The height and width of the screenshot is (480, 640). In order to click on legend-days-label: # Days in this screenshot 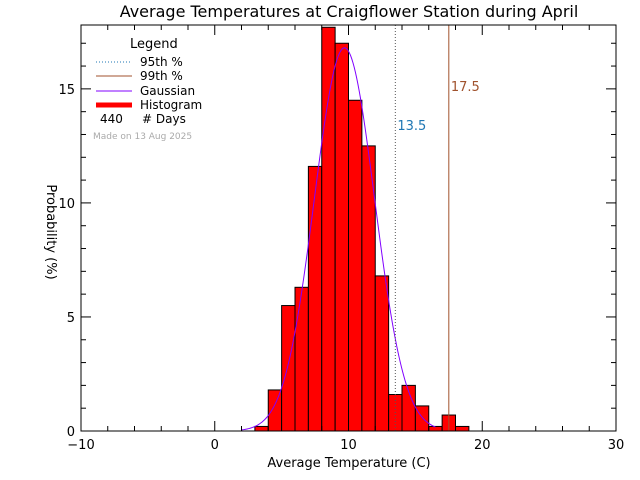, I will do `click(164, 119)`.